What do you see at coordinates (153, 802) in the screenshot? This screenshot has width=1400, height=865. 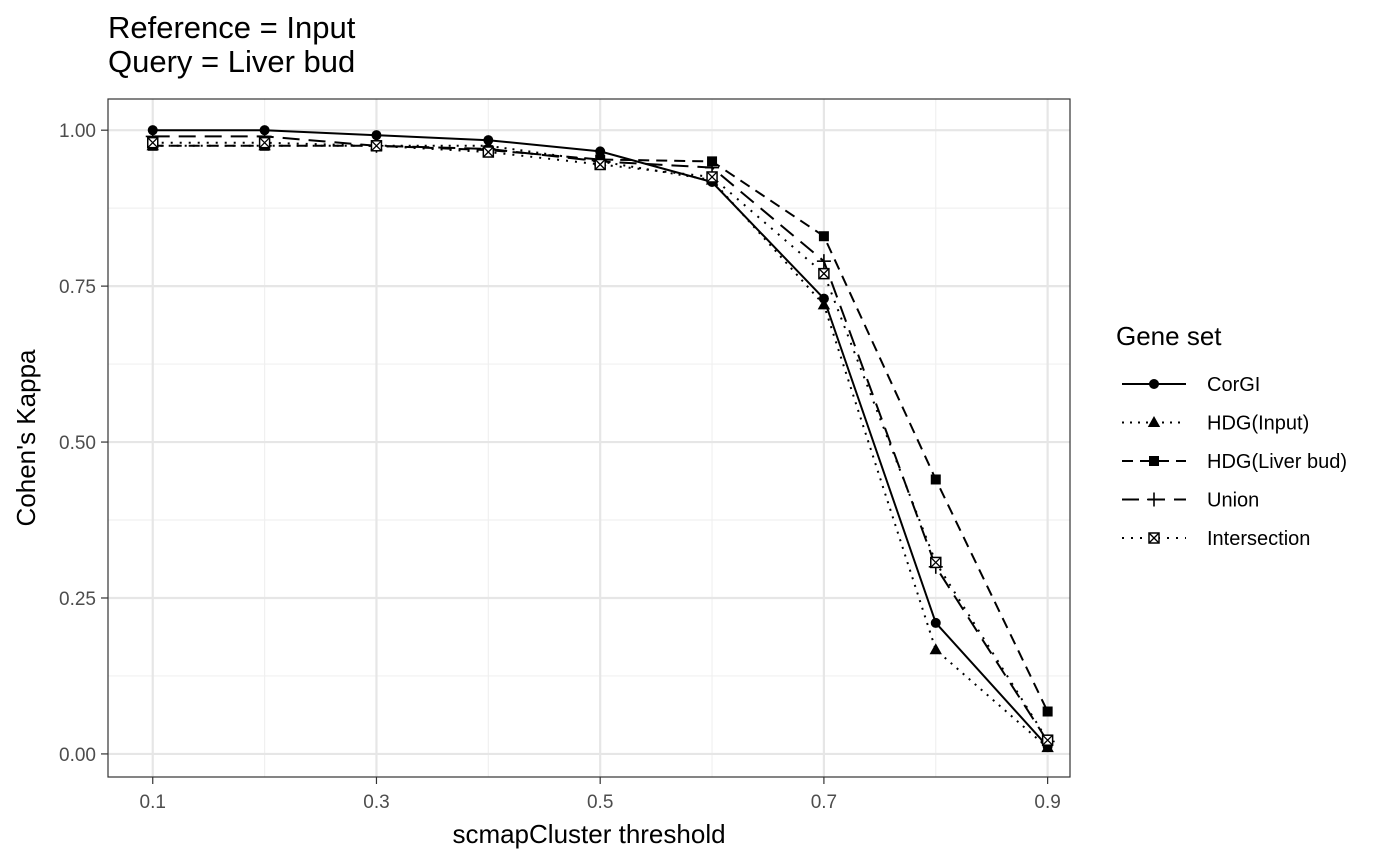 I see `x-tick-label: 0.1` at bounding box center [153, 802].